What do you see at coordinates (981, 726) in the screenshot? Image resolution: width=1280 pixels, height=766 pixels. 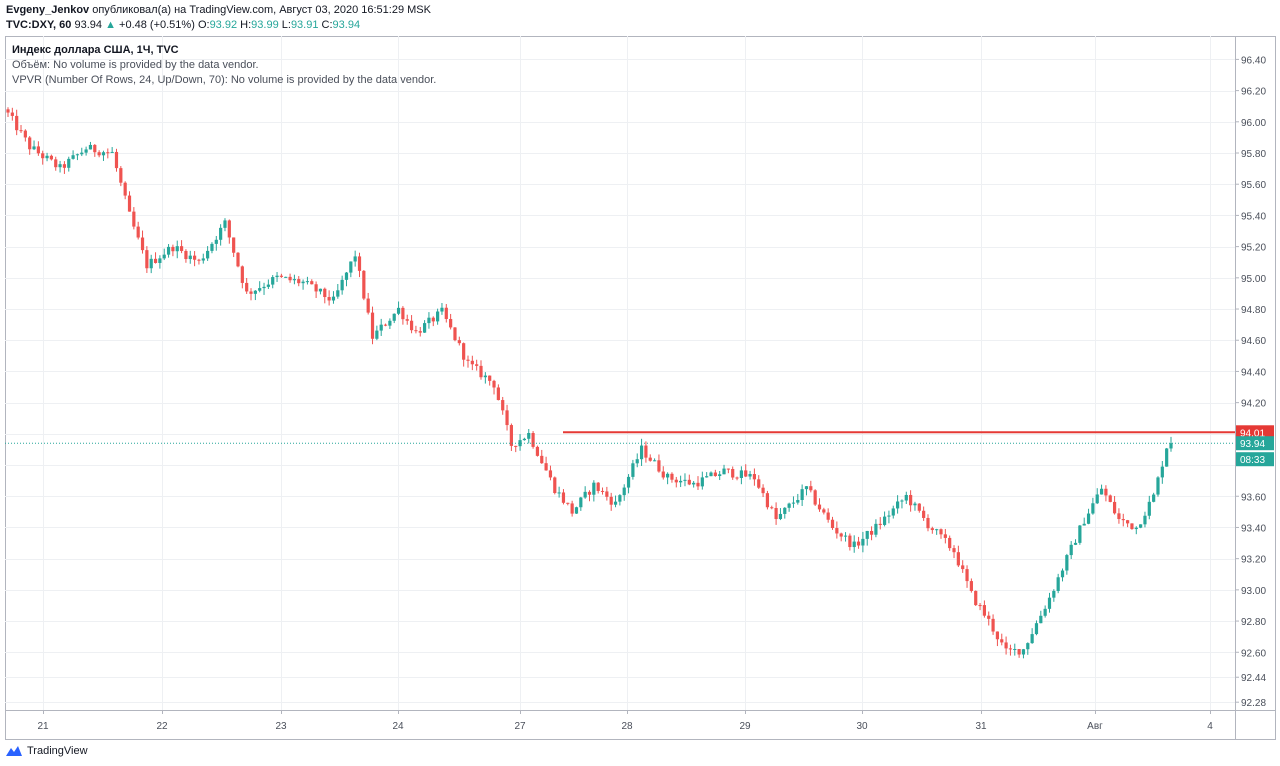 I see `time-tick-label: 31` at bounding box center [981, 726].